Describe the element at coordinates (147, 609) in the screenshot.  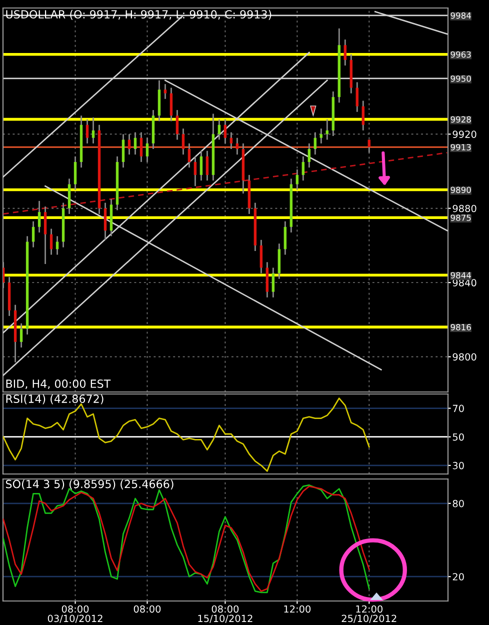
I see `x-tick-label: 08:00` at that location.